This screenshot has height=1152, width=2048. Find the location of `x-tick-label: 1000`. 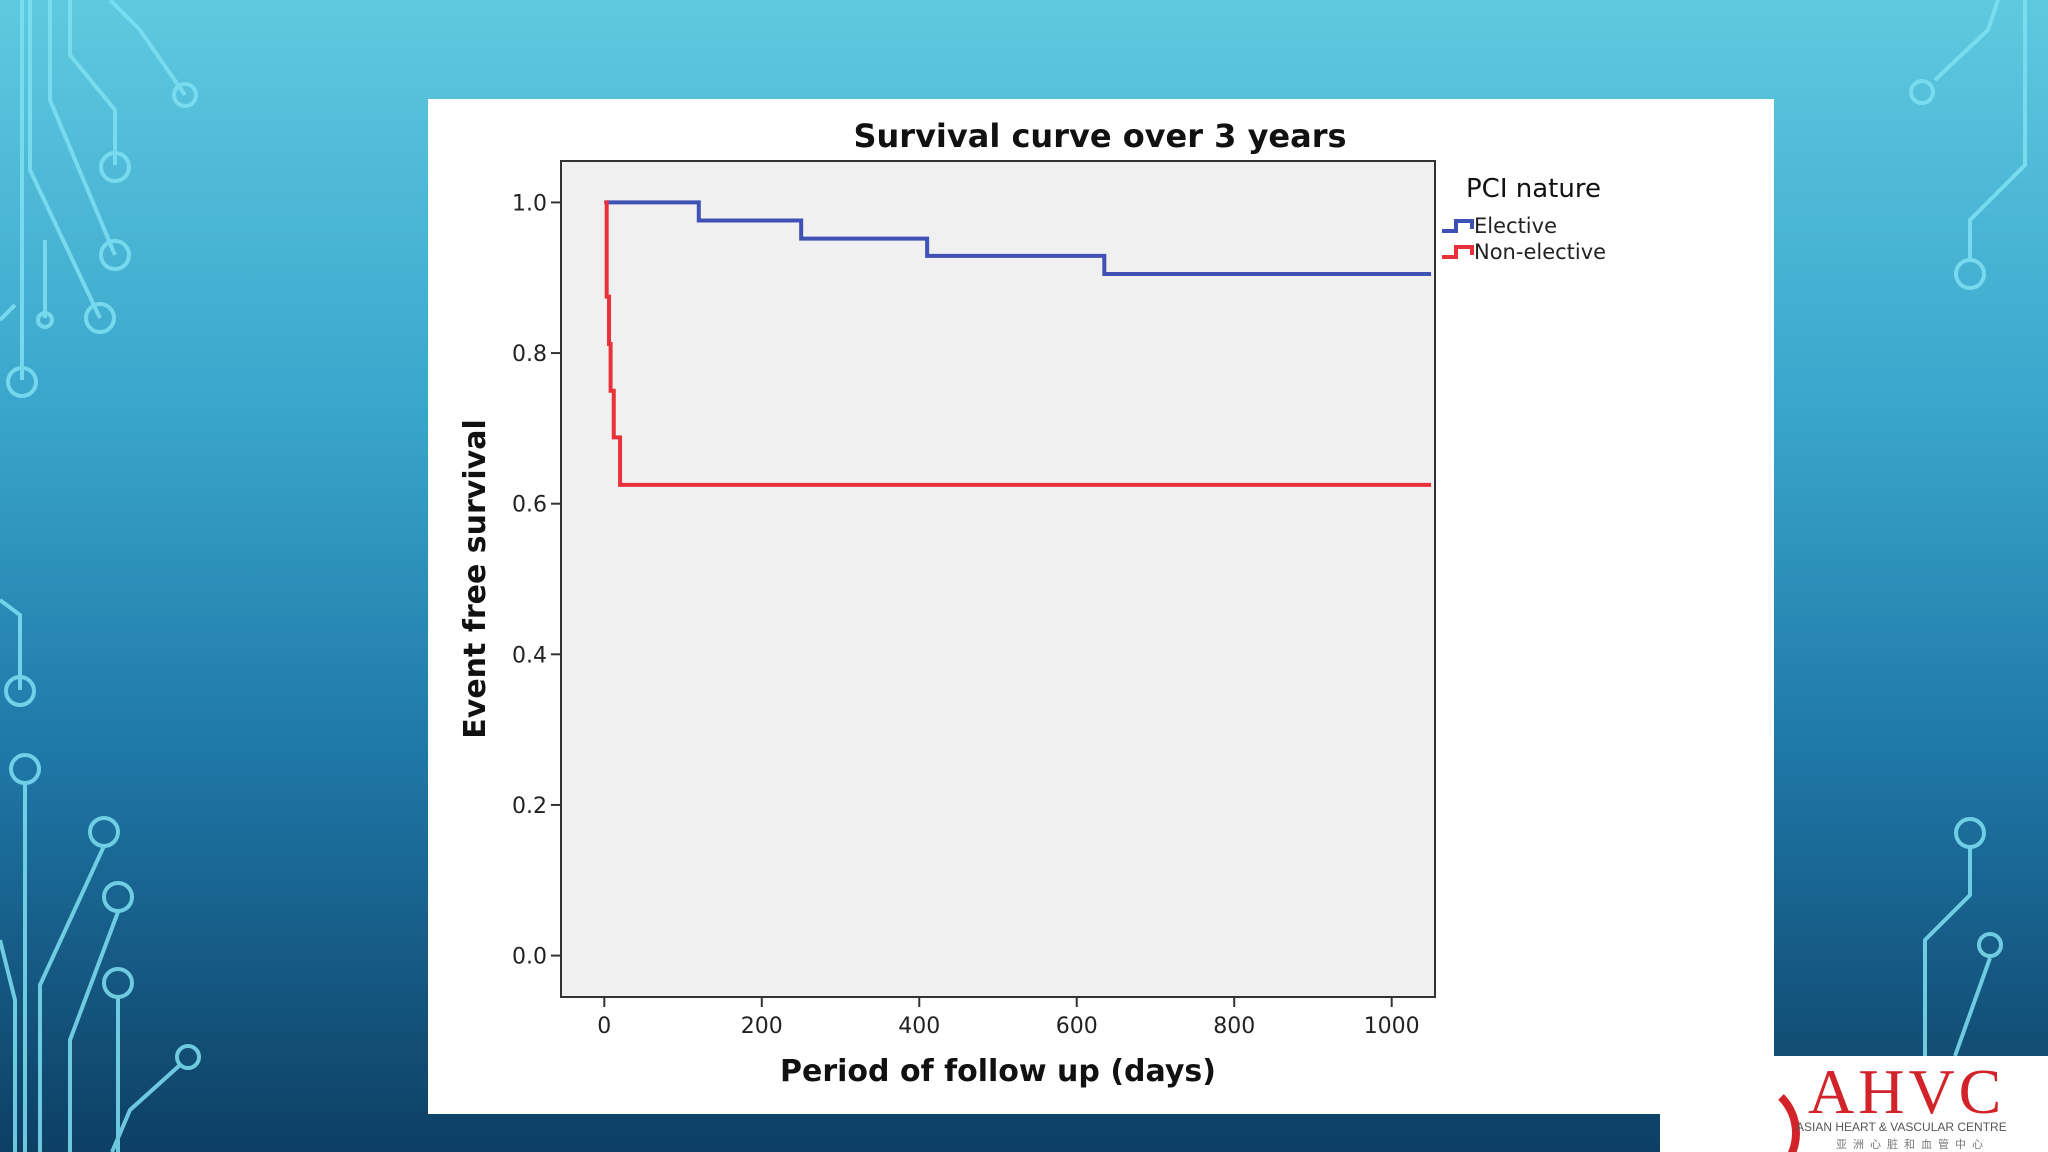

x-tick-label: 1000 is located at coordinates (1392, 1026).